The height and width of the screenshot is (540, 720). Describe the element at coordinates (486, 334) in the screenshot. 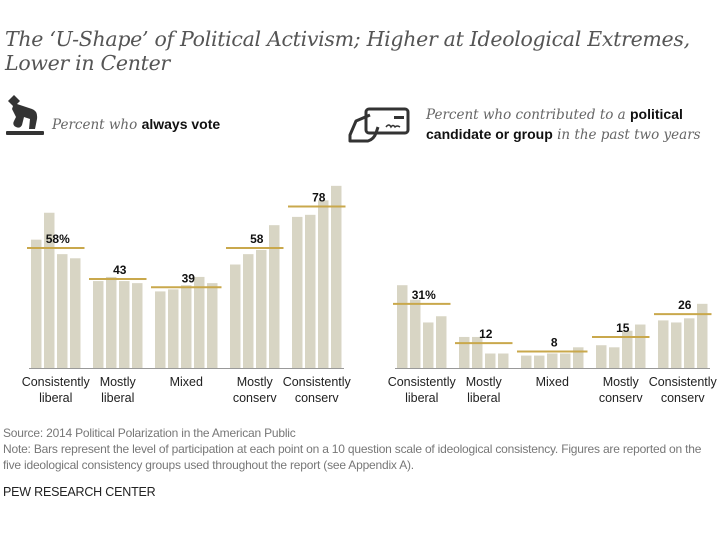

I see `average-label: 12` at that location.